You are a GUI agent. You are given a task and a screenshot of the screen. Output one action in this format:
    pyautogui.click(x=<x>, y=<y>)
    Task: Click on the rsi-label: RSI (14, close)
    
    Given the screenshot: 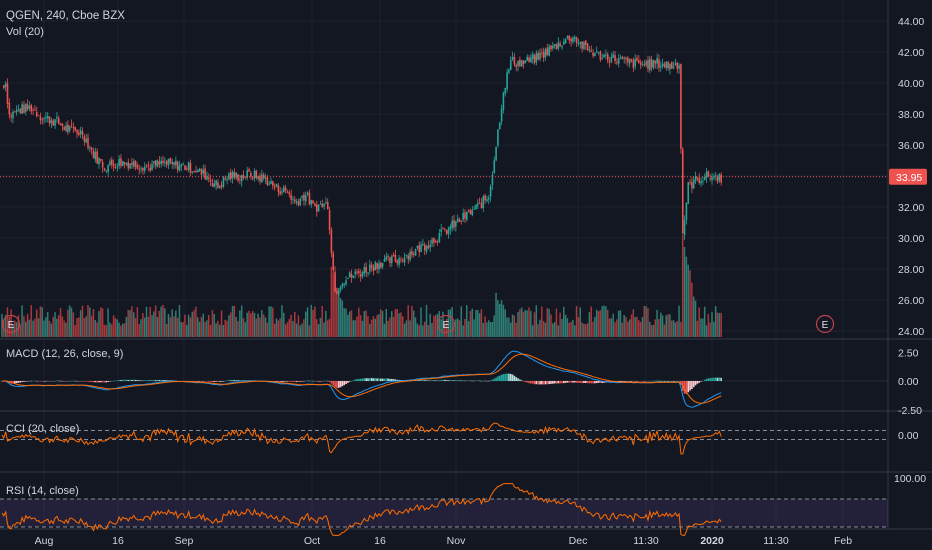 What is the action you would take?
    pyautogui.click(x=42, y=491)
    